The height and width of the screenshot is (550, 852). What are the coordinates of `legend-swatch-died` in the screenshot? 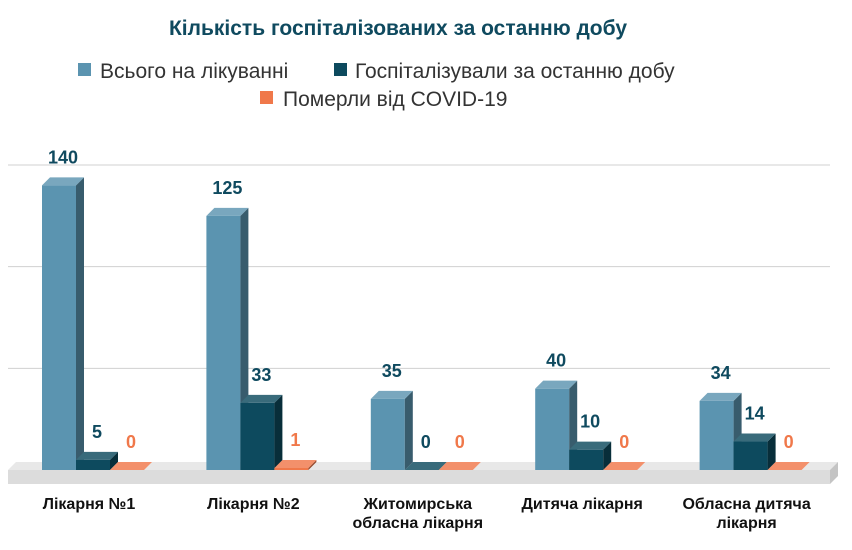 It's located at (266, 97).